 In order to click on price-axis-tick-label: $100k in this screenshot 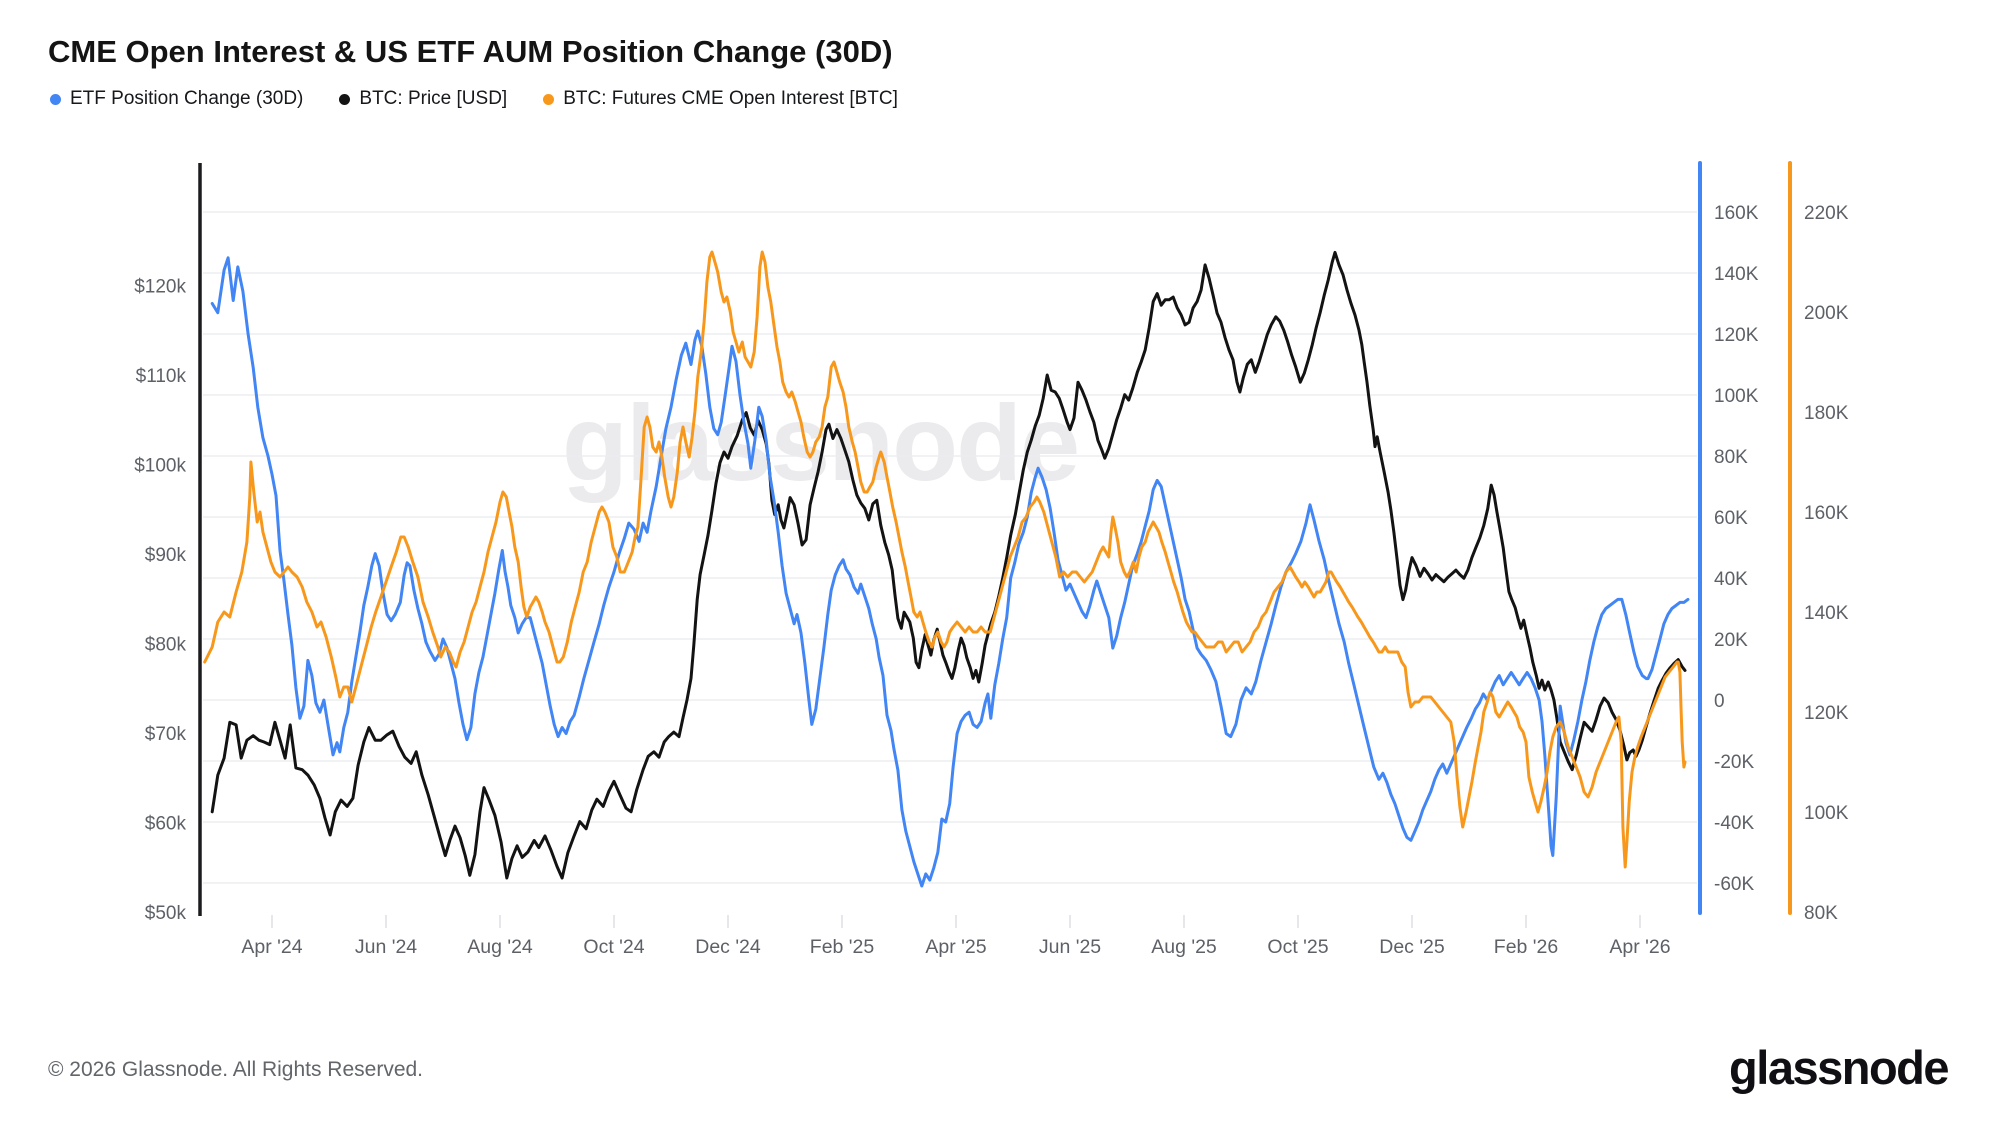, I will do `click(160, 466)`.